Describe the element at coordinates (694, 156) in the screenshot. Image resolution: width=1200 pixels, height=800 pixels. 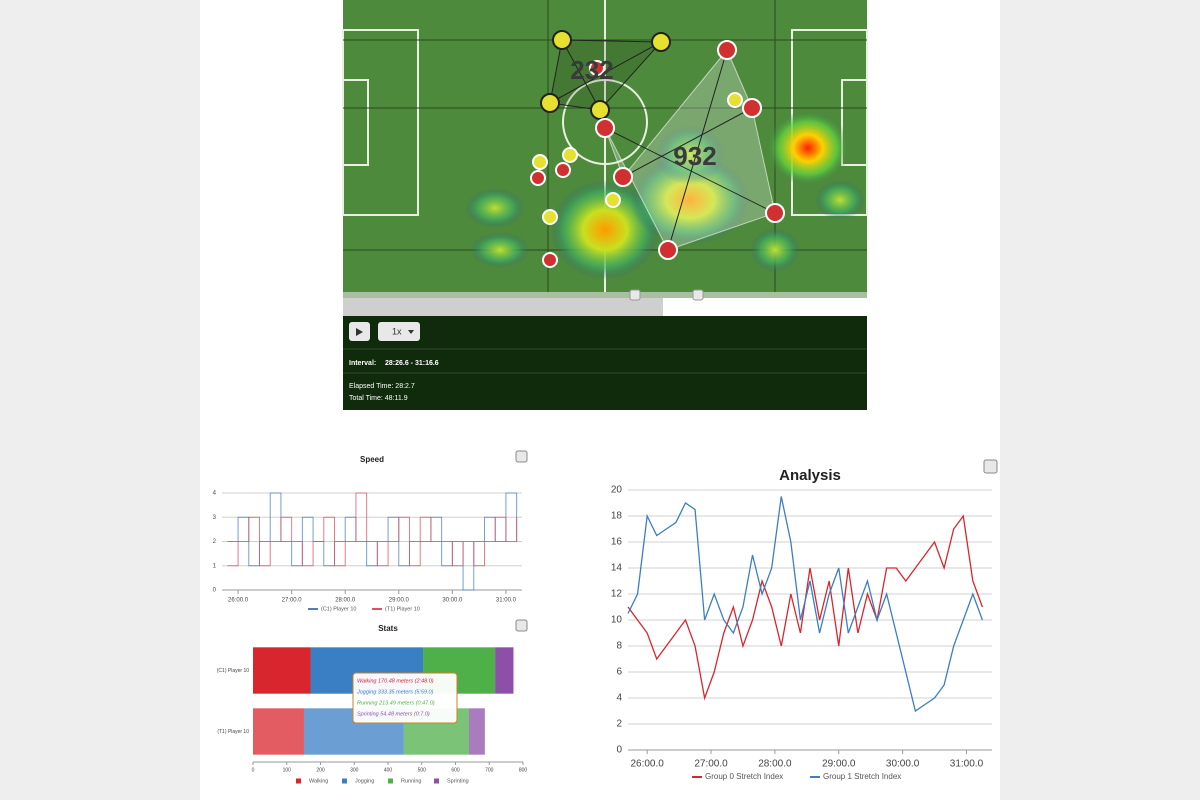
I see `group-label: 932` at that location.